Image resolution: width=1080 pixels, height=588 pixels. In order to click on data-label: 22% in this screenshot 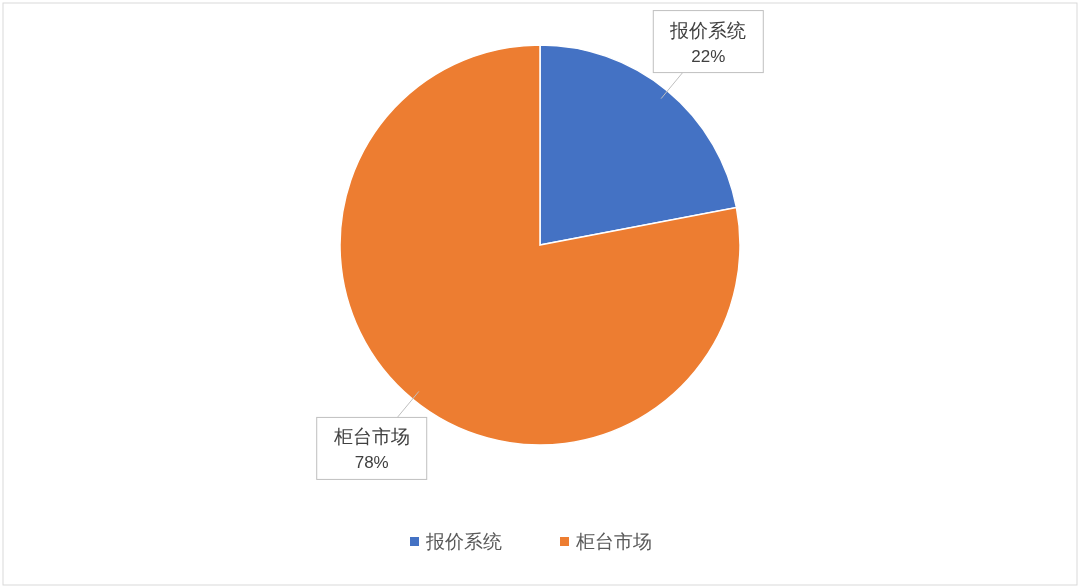, I will do `click(708, 56)`.